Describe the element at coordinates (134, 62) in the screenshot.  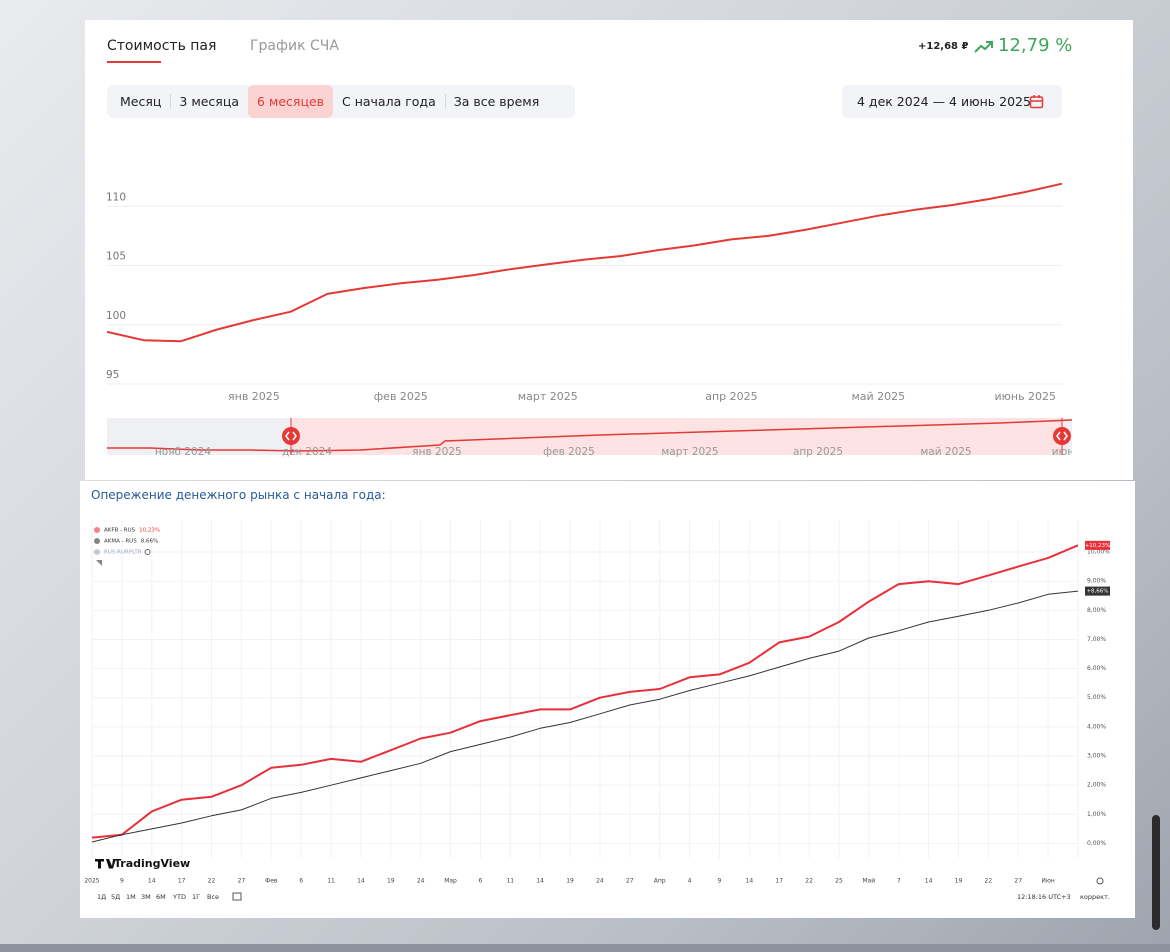
I see `tab-underline` at that location.